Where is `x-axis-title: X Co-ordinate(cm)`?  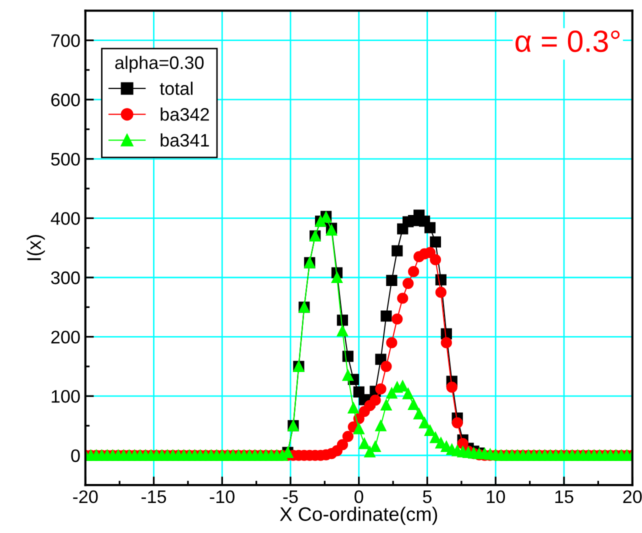 x-axis-title: X Co-ordinate(cm) is located at coordinates (359, 515).